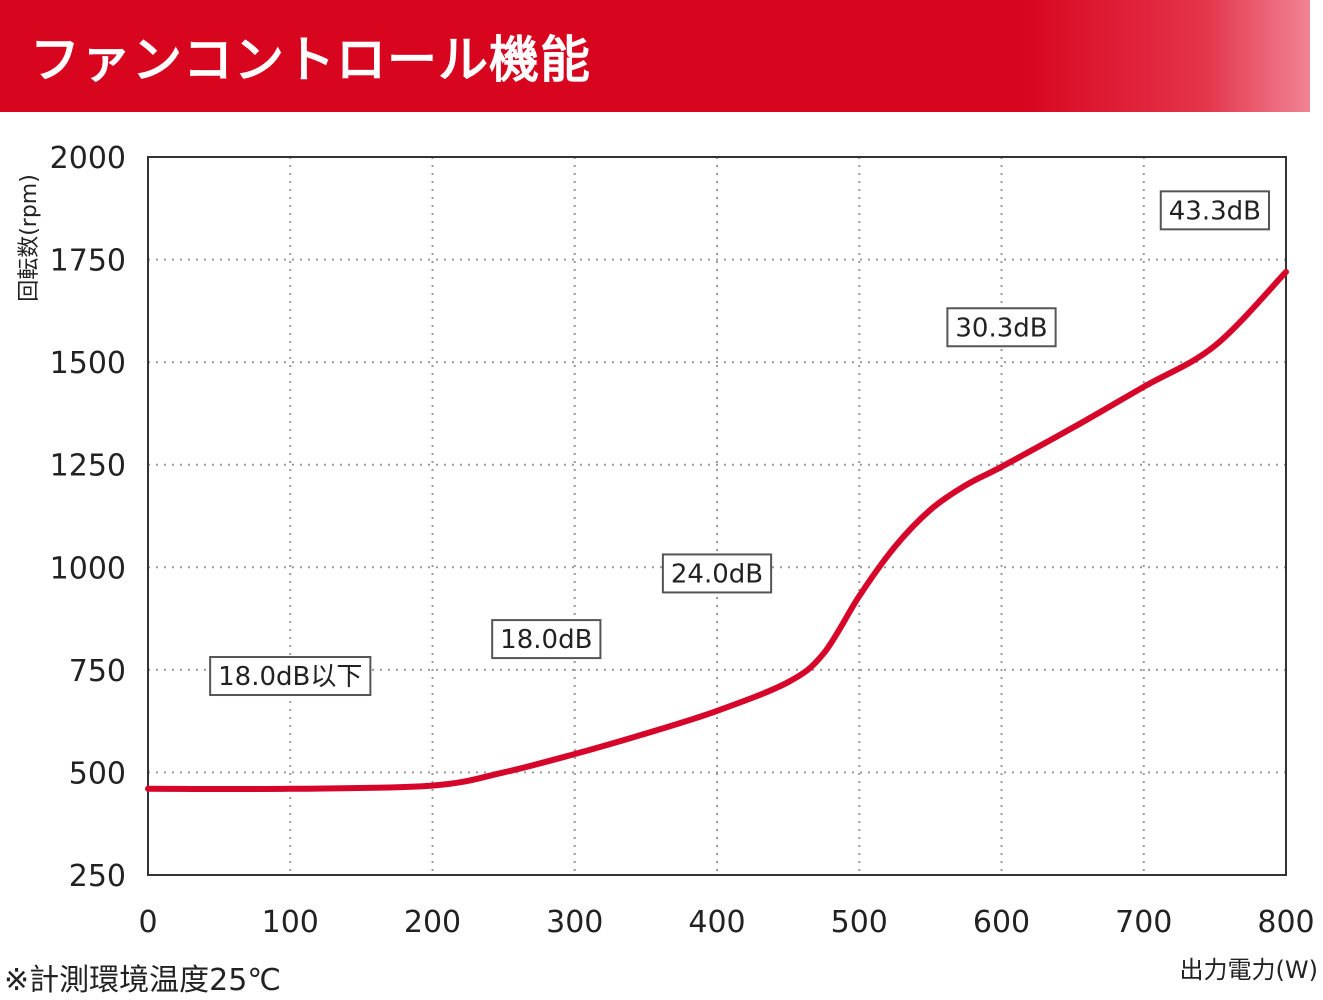 This screenshot has height=1000, width=1323. I want to click on y-tick-label: 2000, so click(88, 158).